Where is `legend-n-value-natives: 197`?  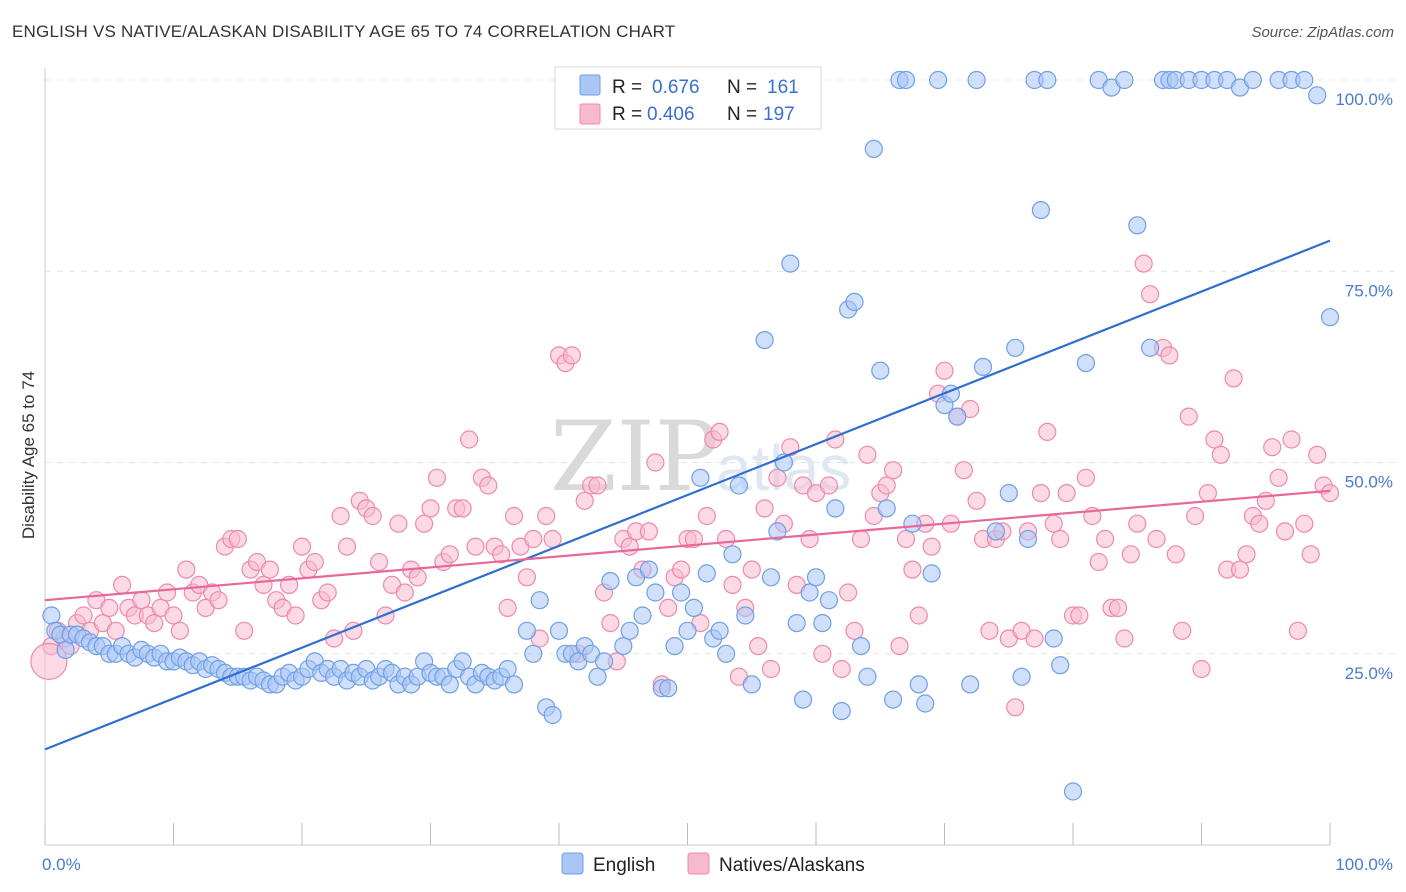 legend-n-value-natives: 197 is located at coordinates (779, 114).